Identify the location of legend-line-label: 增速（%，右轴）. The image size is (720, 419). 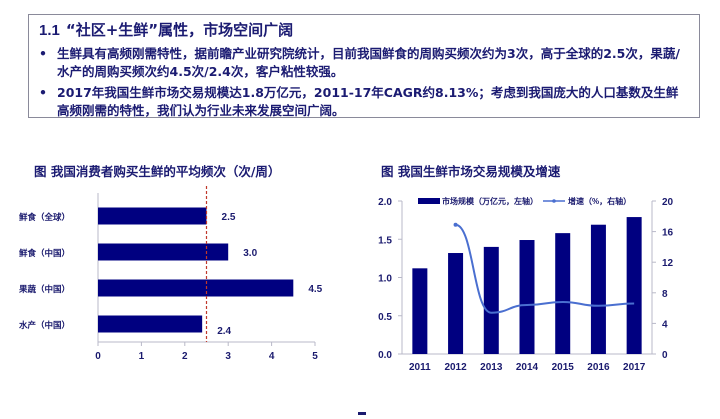
(599, 201).